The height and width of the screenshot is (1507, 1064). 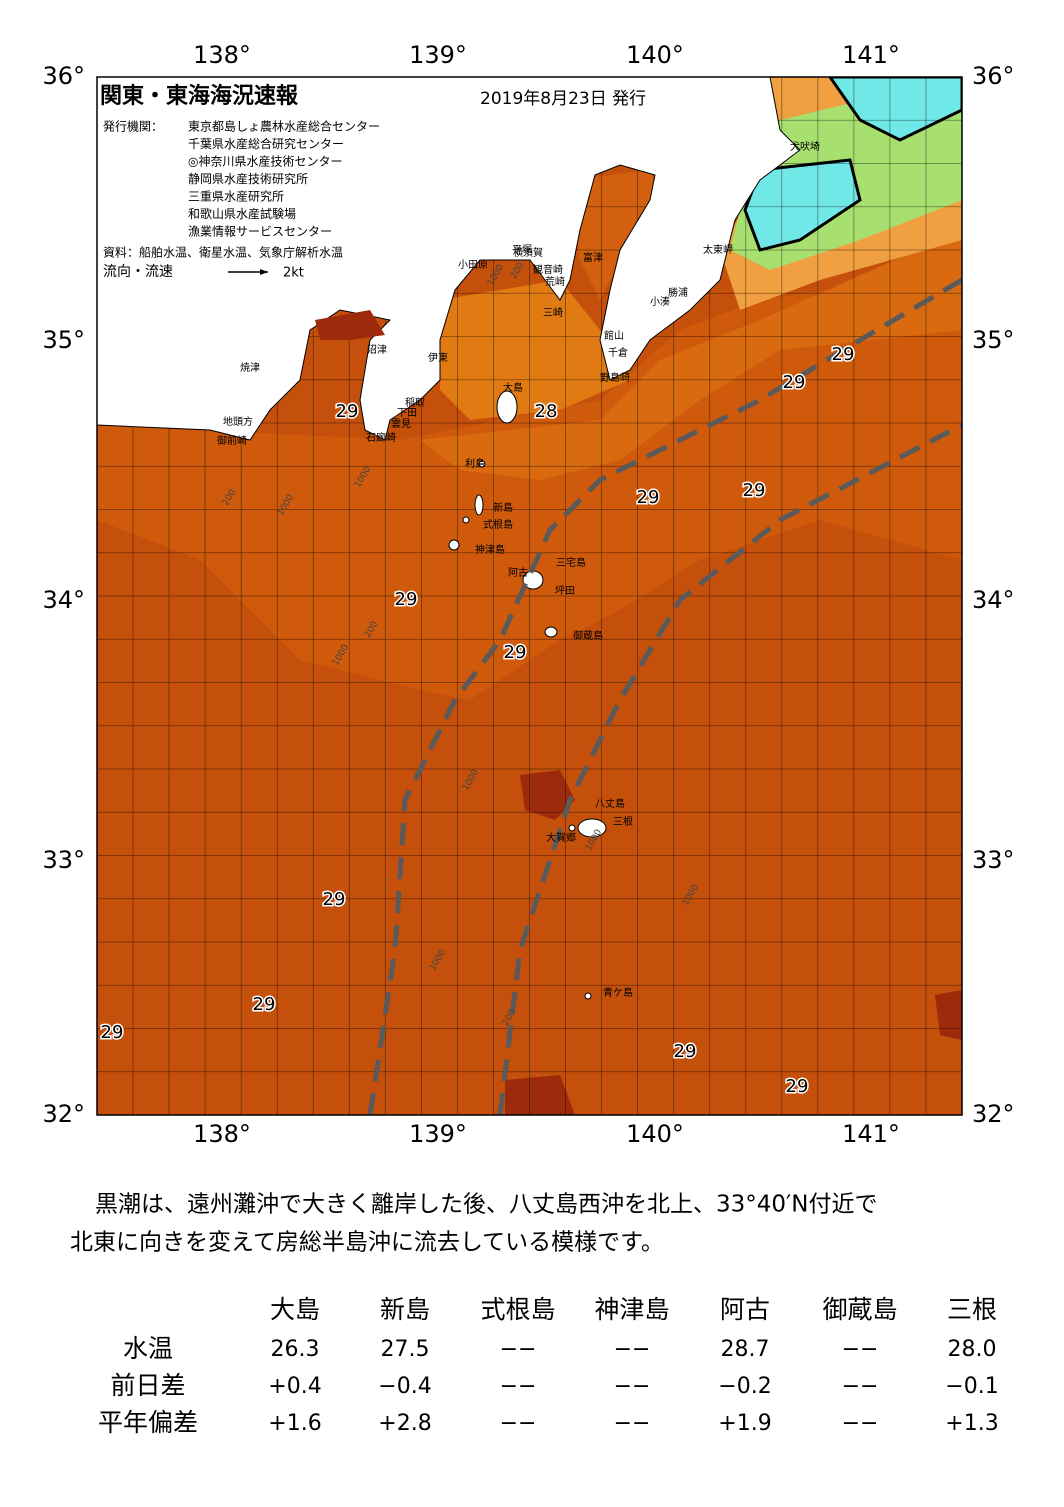 What do you see at coordinates (548, 269) in the screenshot?
I see `place-name: 観音崎` at bounding box center [548, 269].